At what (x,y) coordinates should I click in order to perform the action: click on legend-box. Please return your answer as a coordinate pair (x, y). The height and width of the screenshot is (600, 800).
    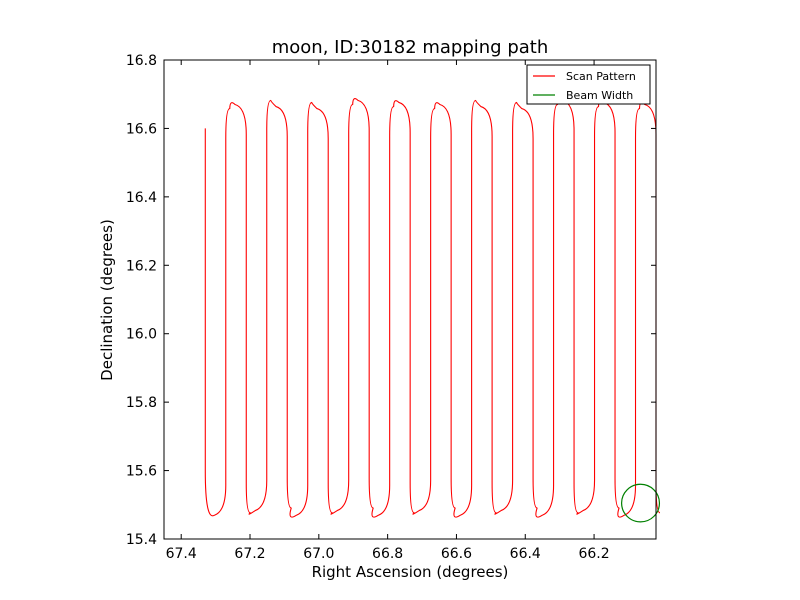
    Looking at the image, I should click on (588, 84).